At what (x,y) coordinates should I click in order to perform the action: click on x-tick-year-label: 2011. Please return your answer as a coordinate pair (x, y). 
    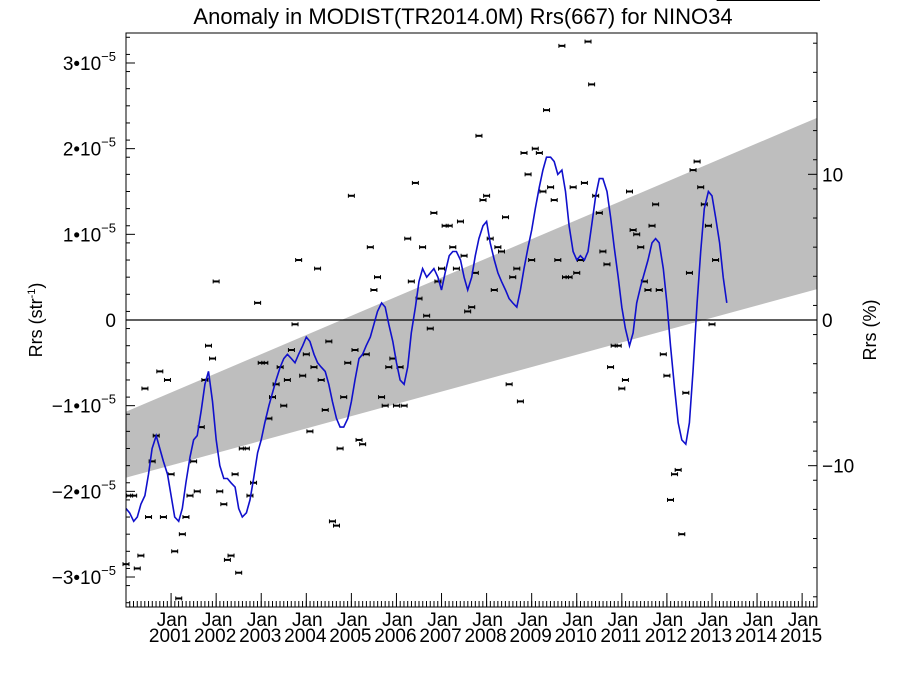
    Looking at the image, I should click on (620, 636).